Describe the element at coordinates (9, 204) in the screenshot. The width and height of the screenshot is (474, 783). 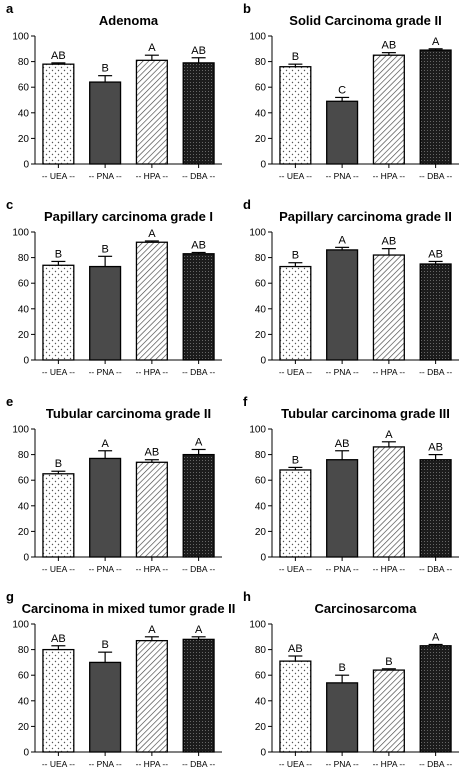
I see `panel-letter: c` at that location.